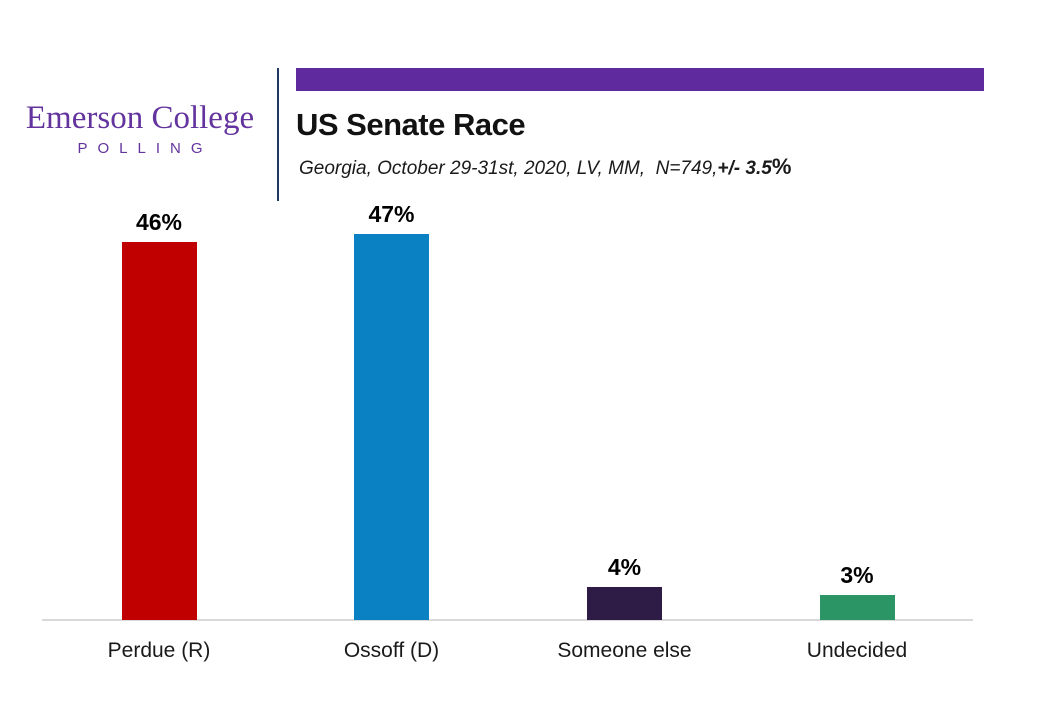  Describe the element at coordinates (159, 222) in the screenshot. I see `value-label-perdue-r: 46%` at that location.